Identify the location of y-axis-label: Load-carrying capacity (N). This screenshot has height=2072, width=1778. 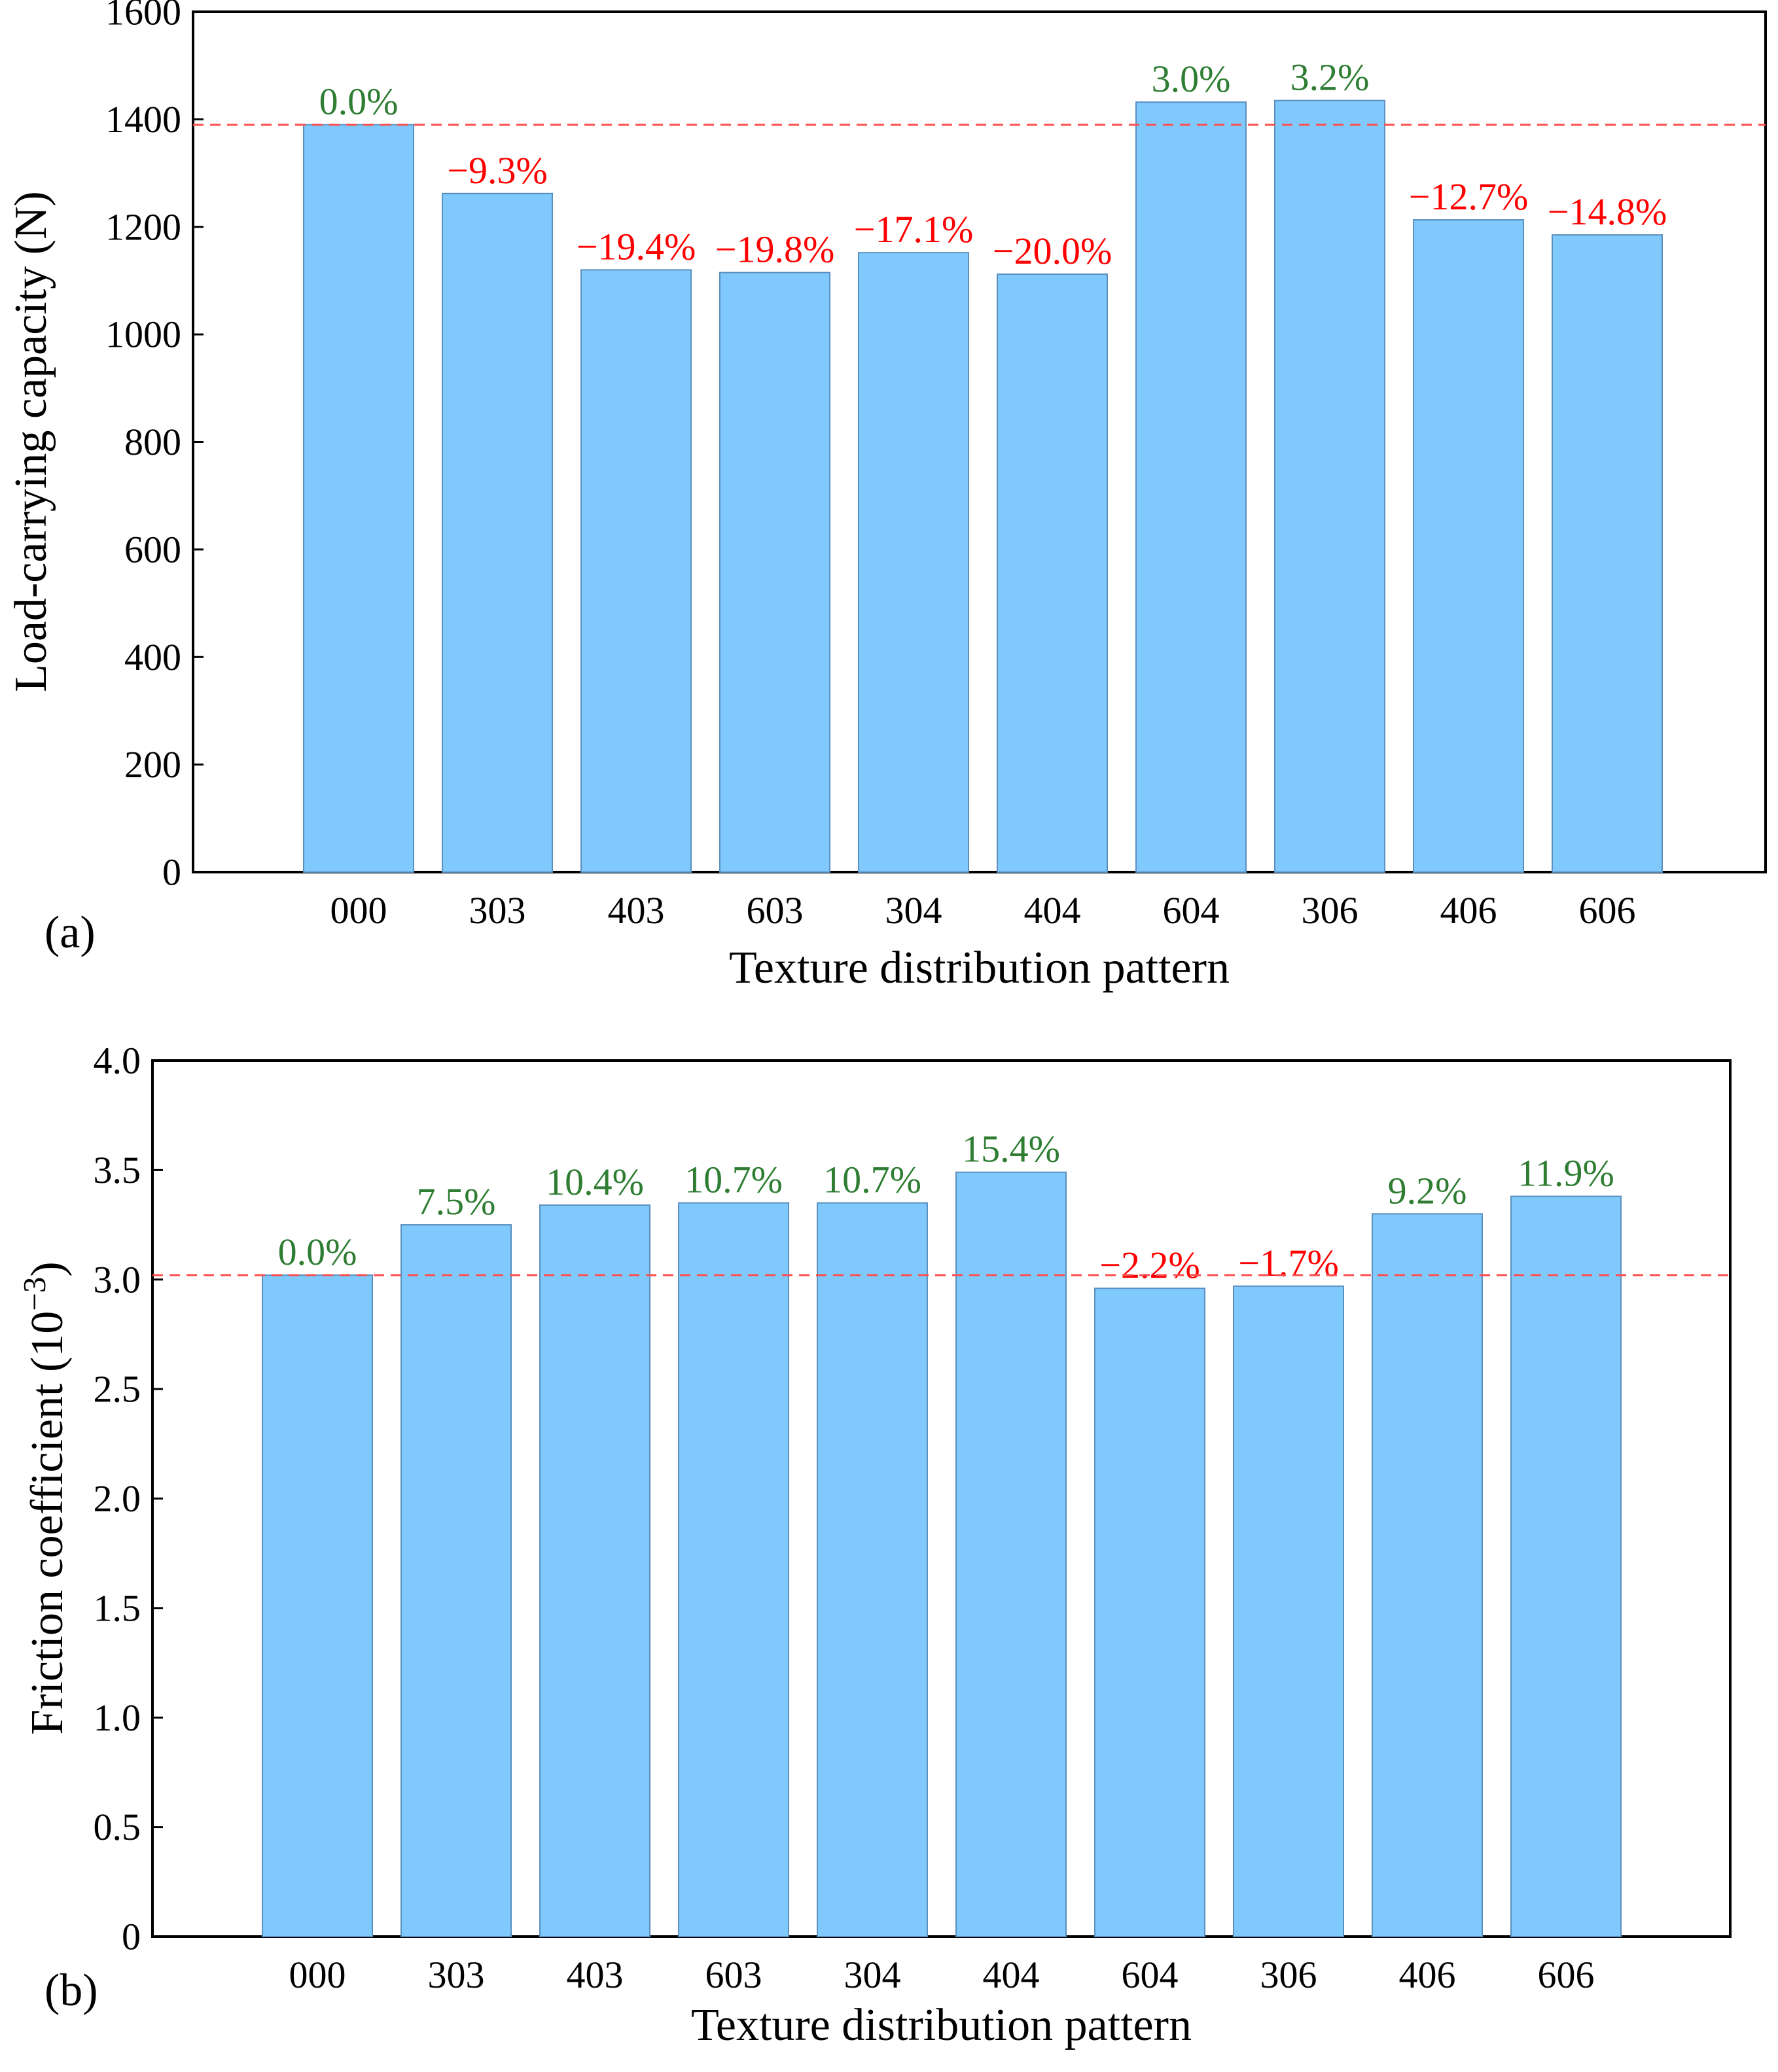
(31, 441).